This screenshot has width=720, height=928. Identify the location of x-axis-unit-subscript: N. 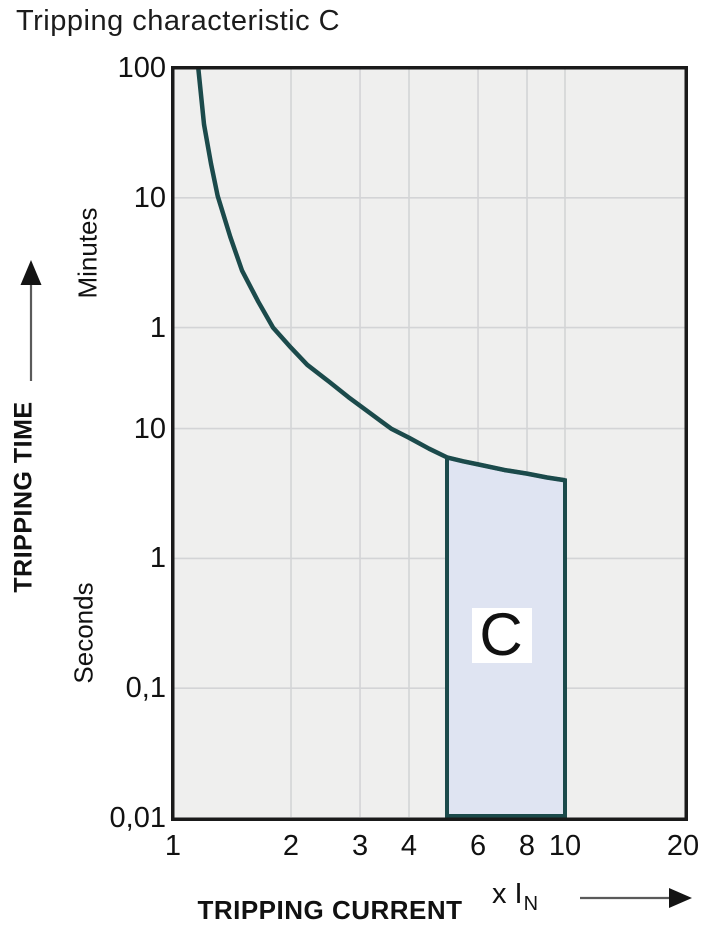
(531, 904).